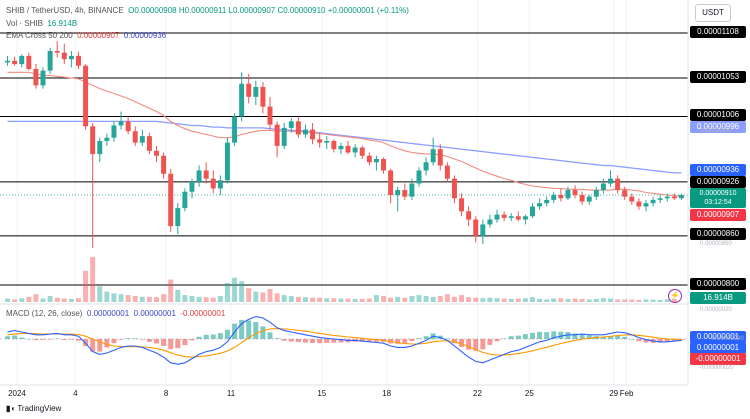 This screenshot has width=750, height=419. Describe the element at coordinates (108, 313) in the screenshot. I see `macd-value: 0.00000001` at that location.